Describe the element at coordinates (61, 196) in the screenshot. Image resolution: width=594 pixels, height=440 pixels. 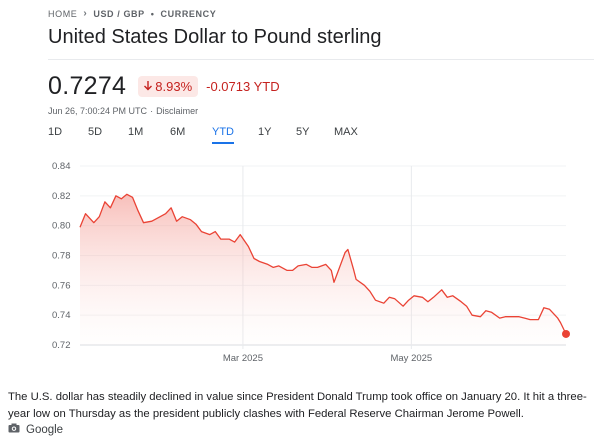
I see `y-tick-label: 0.82` at that location.